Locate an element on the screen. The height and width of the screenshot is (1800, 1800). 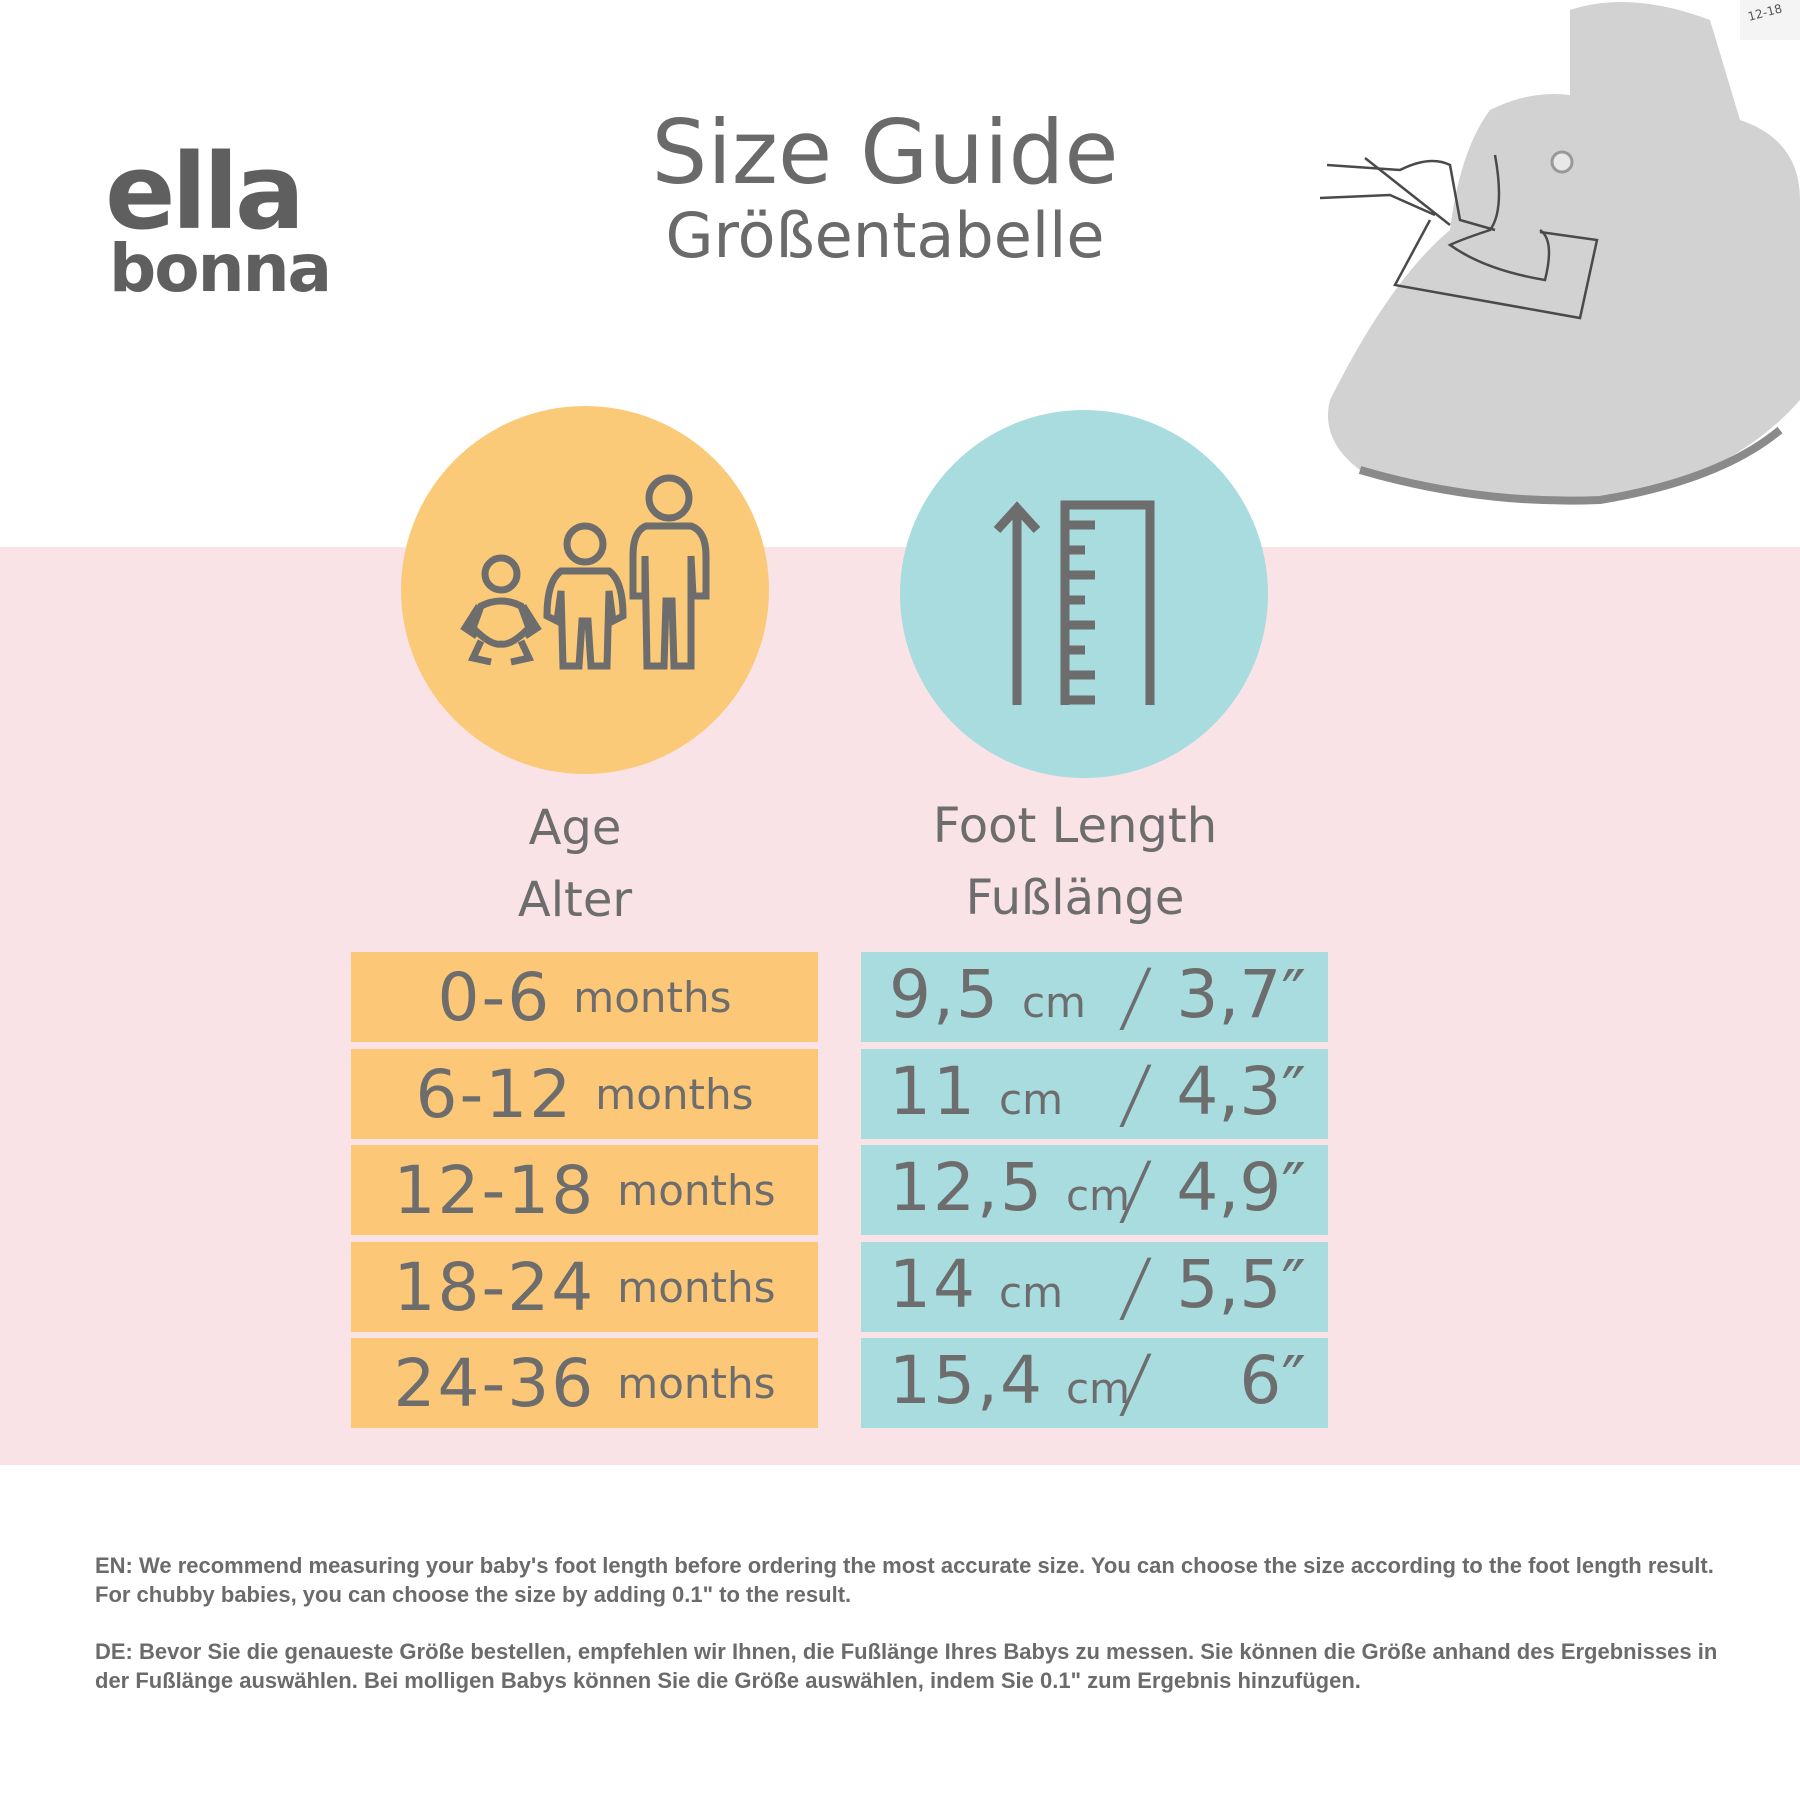
age-row: 0-6 months is located at coordinates (584, 997).